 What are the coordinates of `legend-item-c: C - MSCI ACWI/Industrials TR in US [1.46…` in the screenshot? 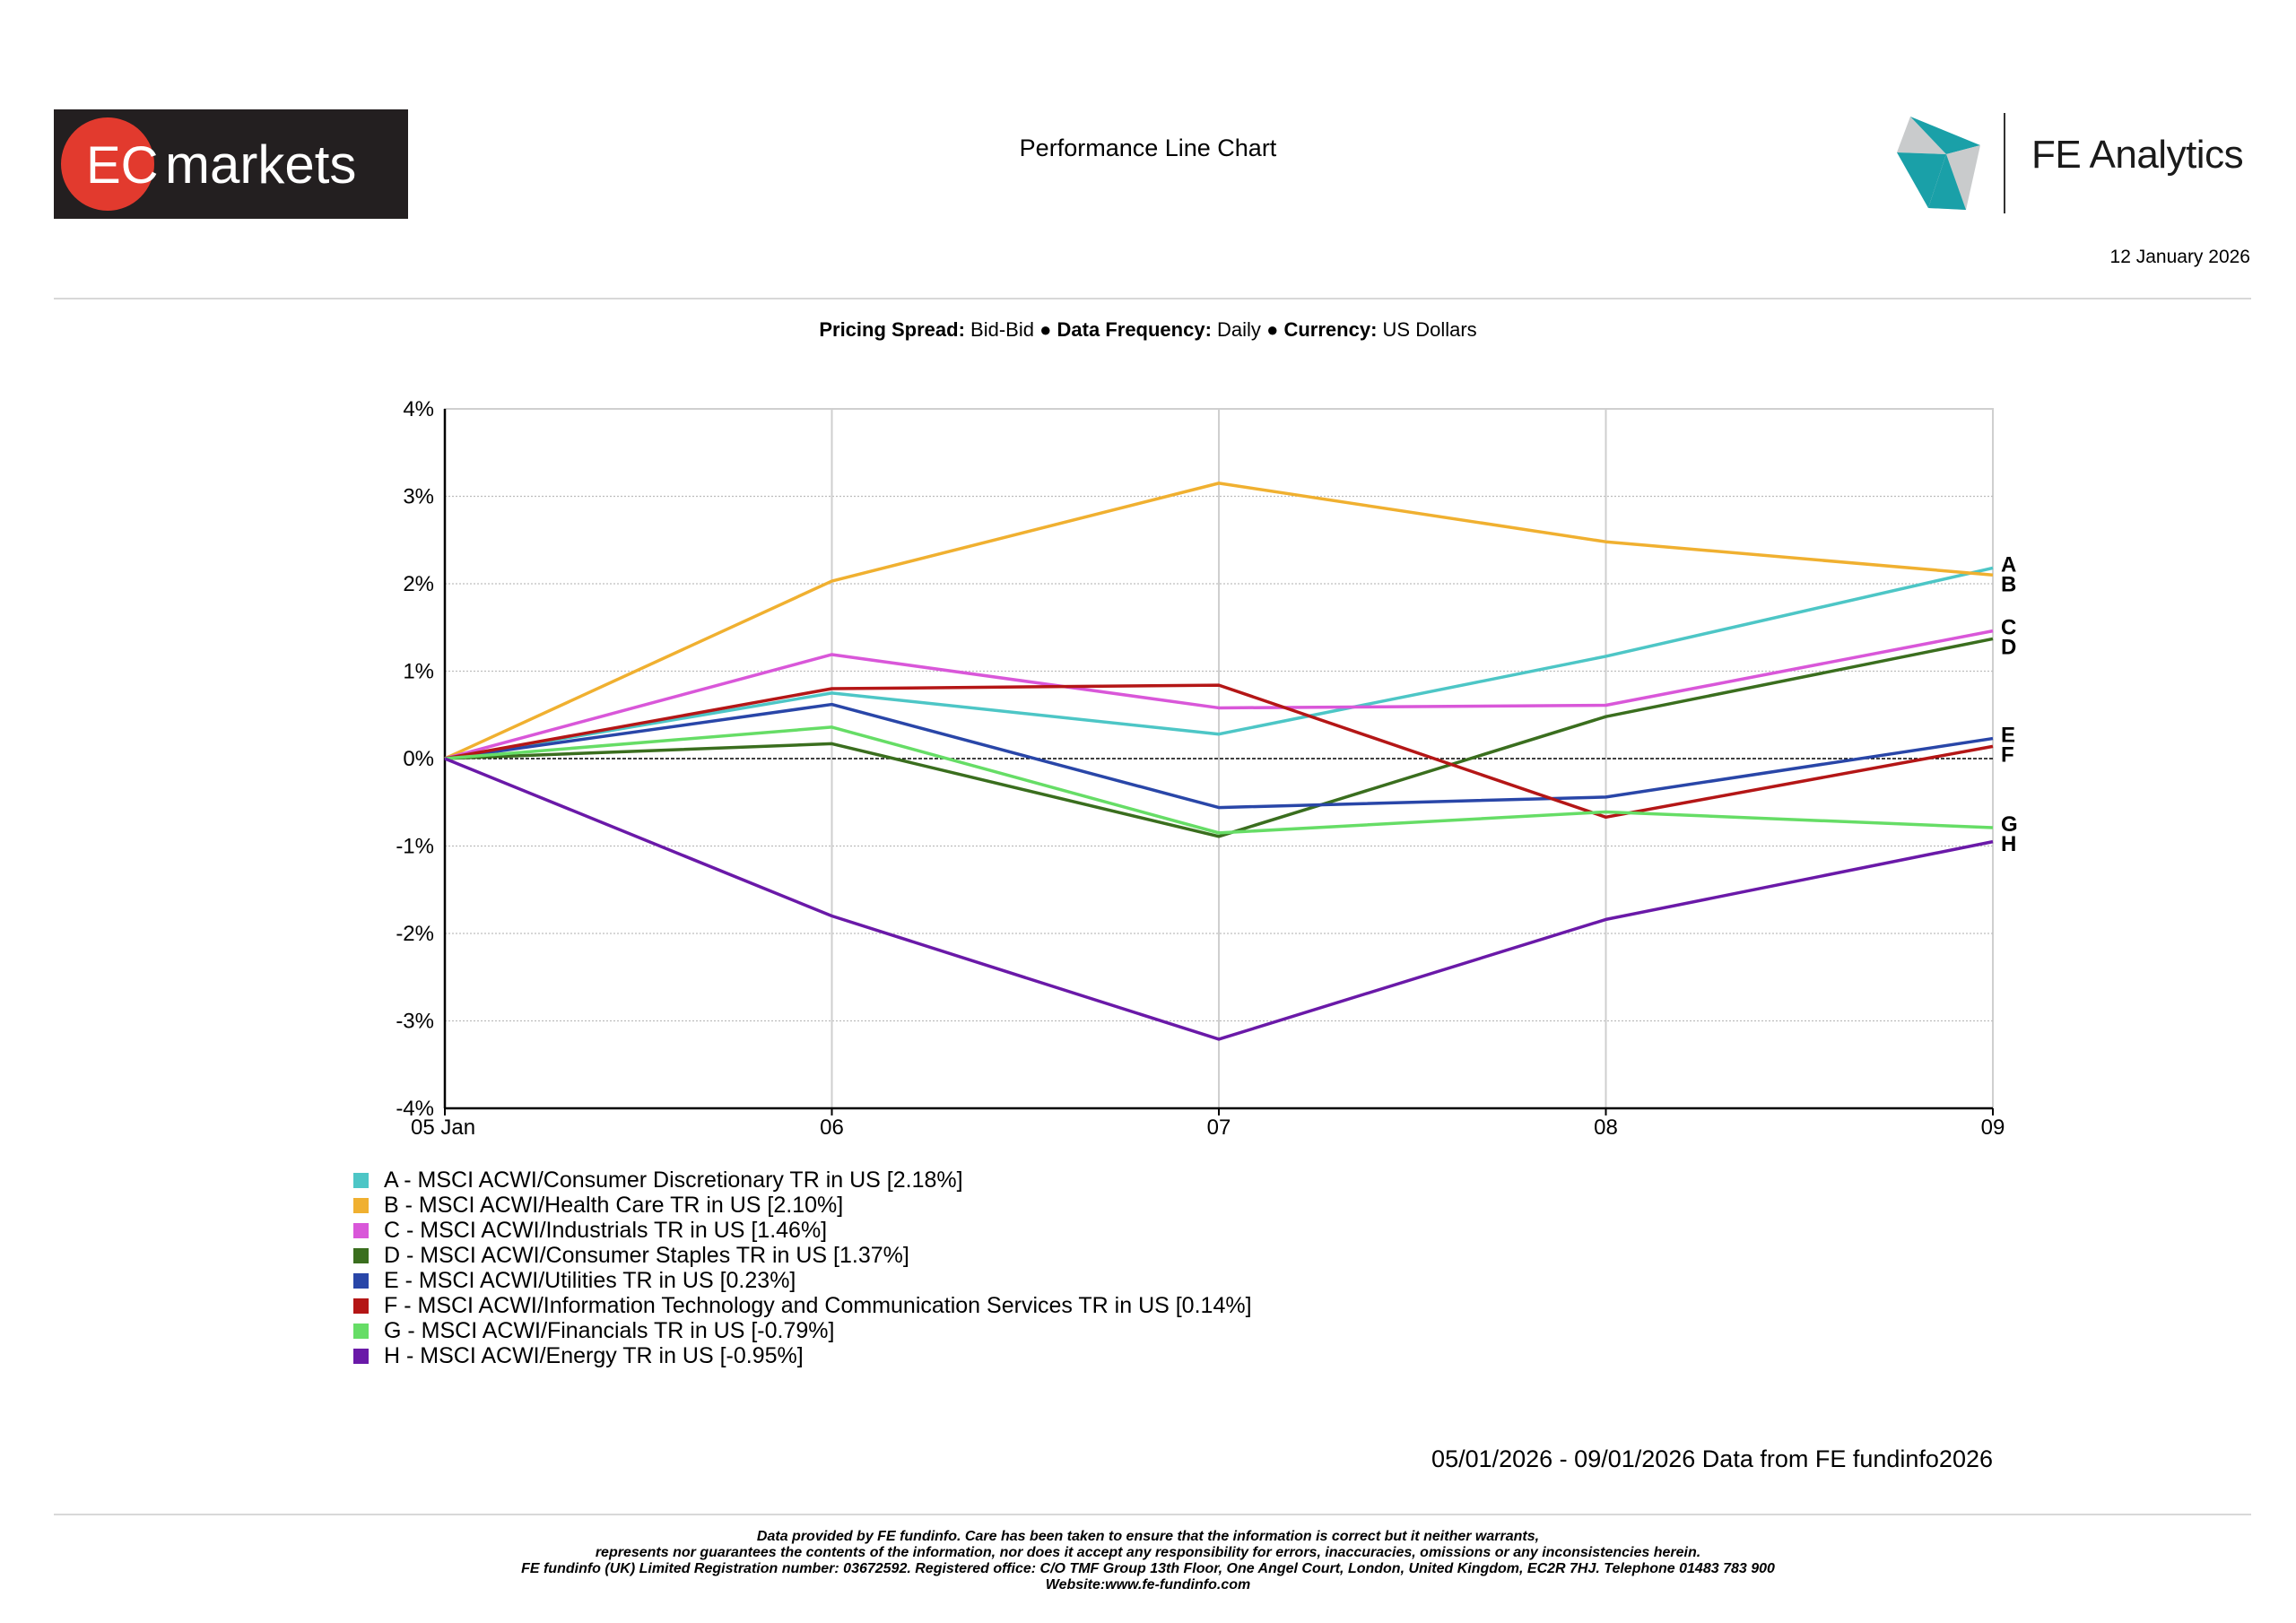 It's located at (802, 1230).